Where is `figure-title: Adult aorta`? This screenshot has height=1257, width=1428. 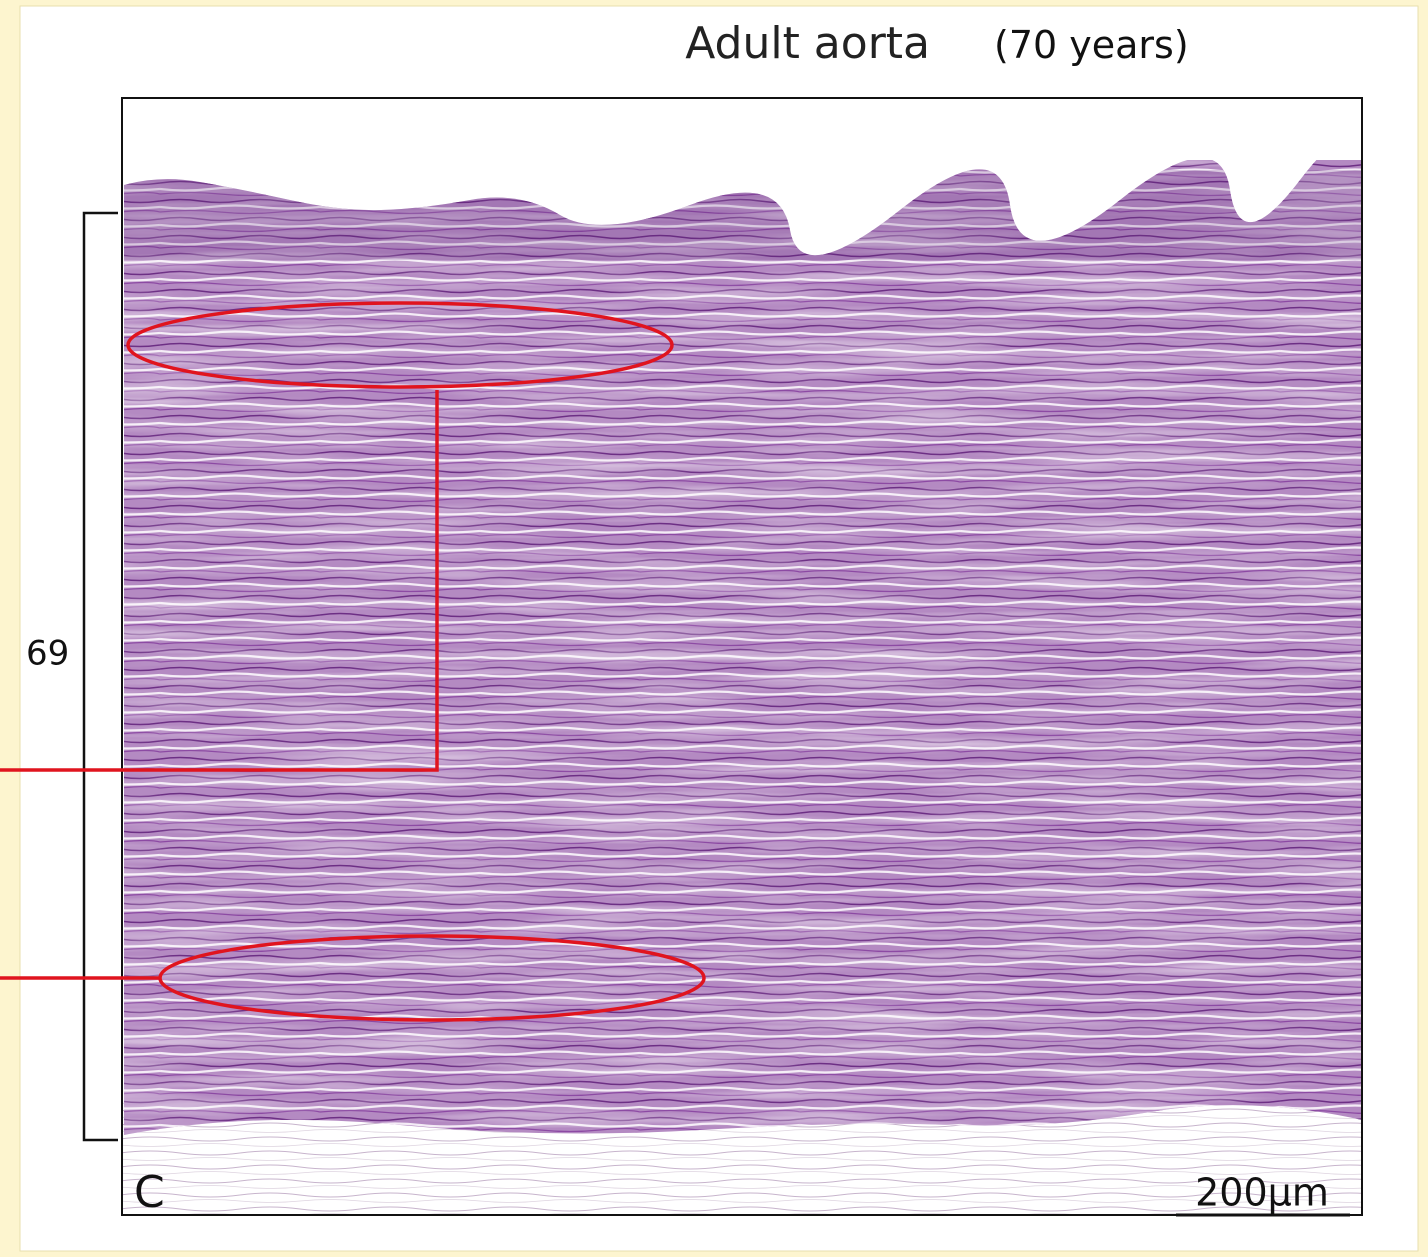
figure-title: Adult aorta is located at coordinates (807, 43).